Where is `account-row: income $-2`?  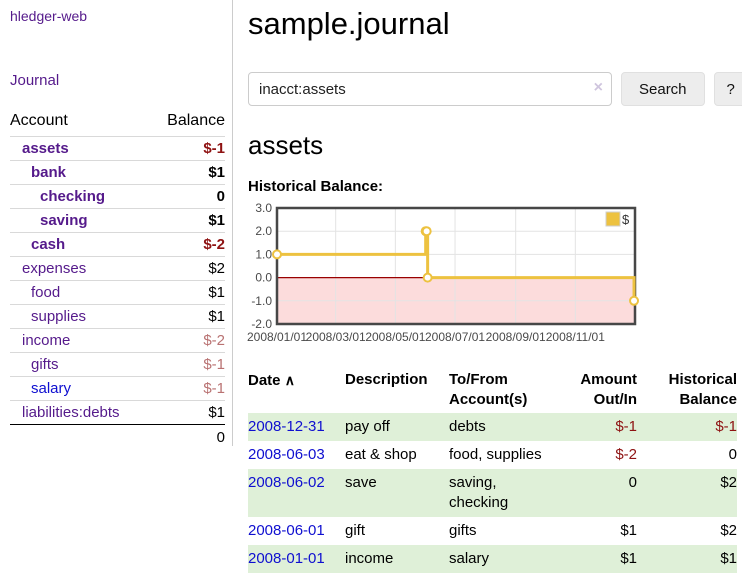 account-row: income $-2 is located at coordinates (117, 340).